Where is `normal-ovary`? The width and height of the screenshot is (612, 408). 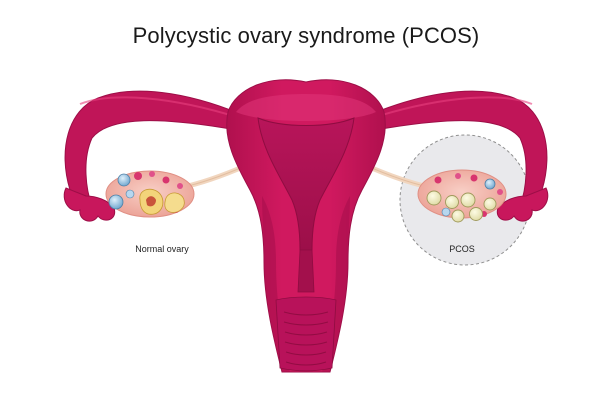 normal-ovary is located at coordinates (150, 194).